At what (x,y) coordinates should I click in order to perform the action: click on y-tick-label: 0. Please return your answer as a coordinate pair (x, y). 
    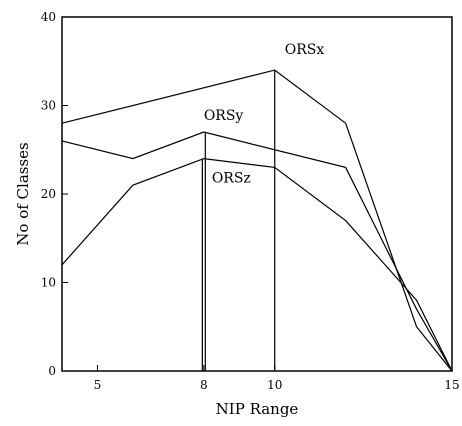
    Looking at the image, I should click on (52, 371).